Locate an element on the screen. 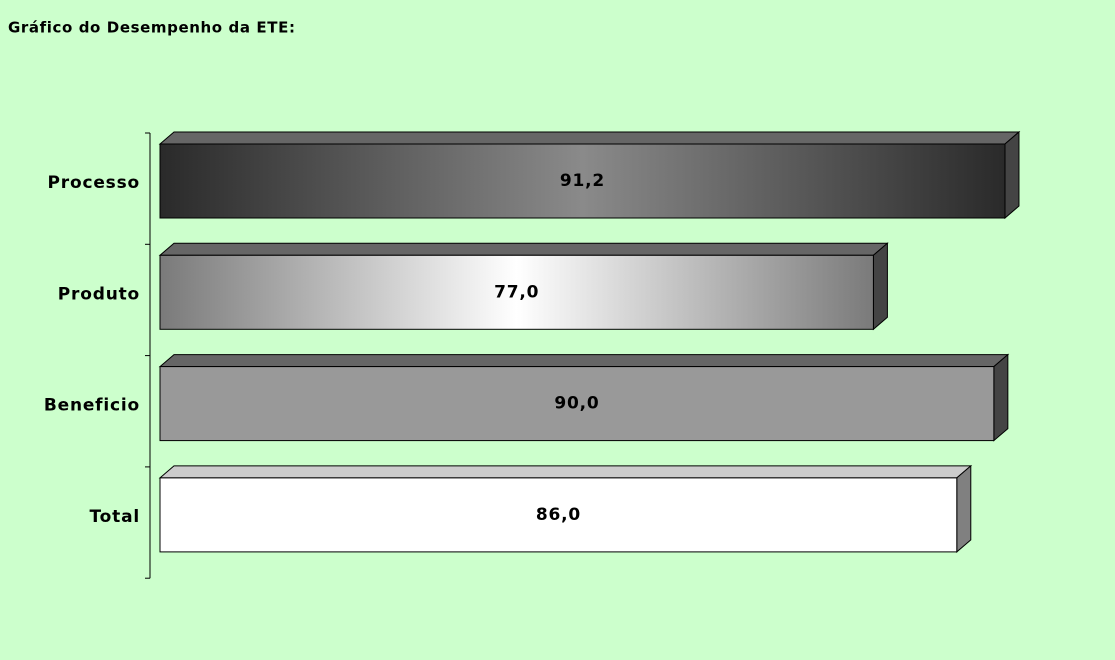  y-tick-label: Produto is located at coordinates (99, 294).